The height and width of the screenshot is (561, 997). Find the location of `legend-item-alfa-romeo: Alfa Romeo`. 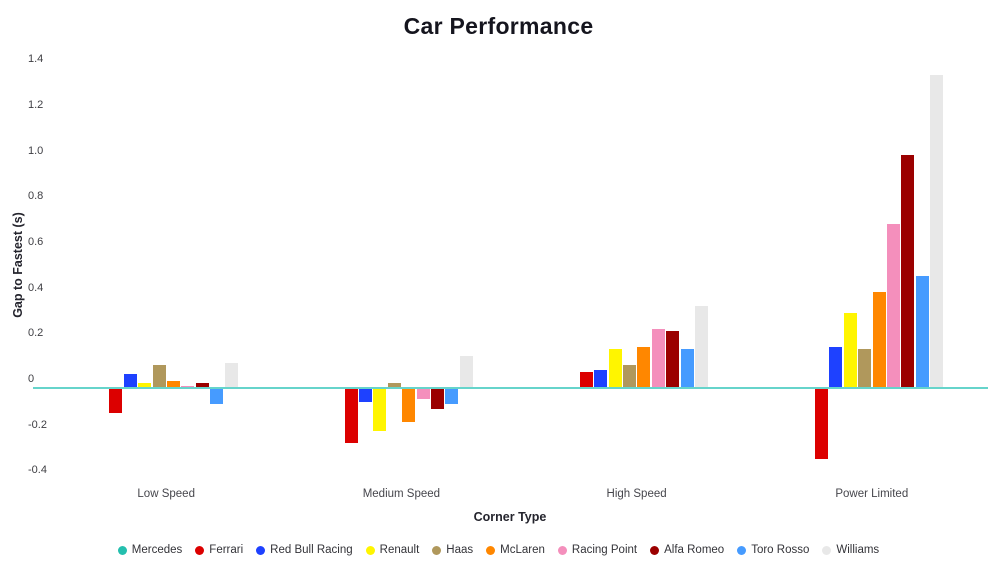

legend-item-alfa-romeo: Alfa Romeo is located at coordinates (687, 550).